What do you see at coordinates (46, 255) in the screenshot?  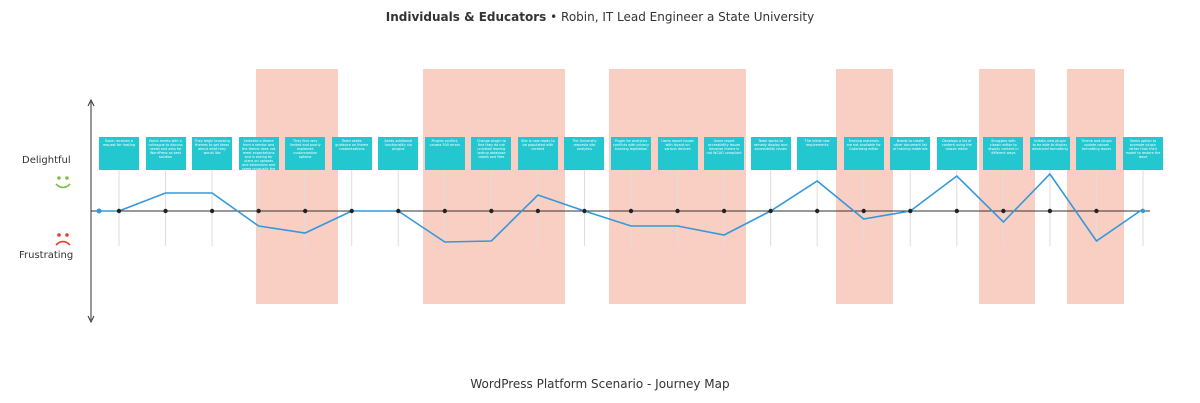 I see `bottom-label: Frustrating` at bounding box center [46, 255].